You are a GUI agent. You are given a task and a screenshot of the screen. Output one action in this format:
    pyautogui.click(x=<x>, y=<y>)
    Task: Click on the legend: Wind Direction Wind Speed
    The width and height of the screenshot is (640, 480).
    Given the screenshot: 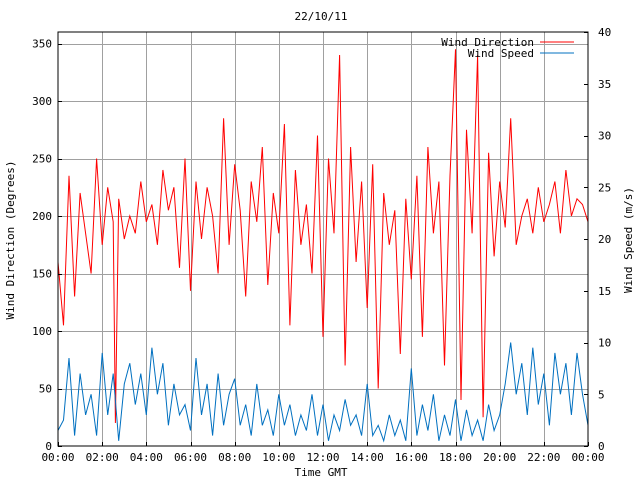 What is the action you would take?
    pyautogui.click(x=507, y=48)
    